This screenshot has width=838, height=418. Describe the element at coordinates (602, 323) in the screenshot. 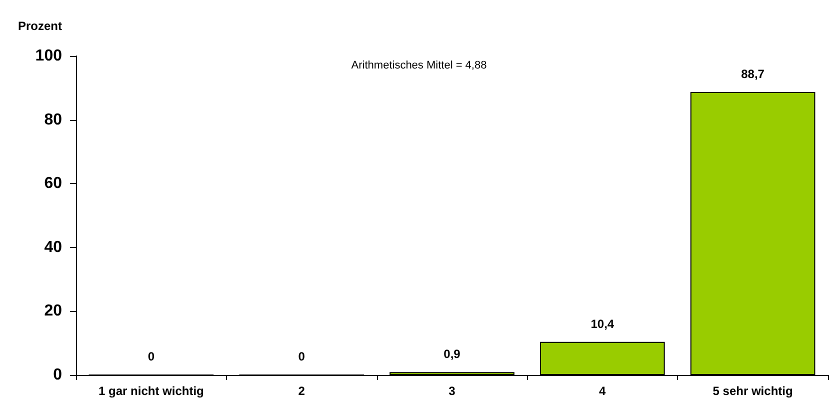

I see `data-label: 10,4` at that location.